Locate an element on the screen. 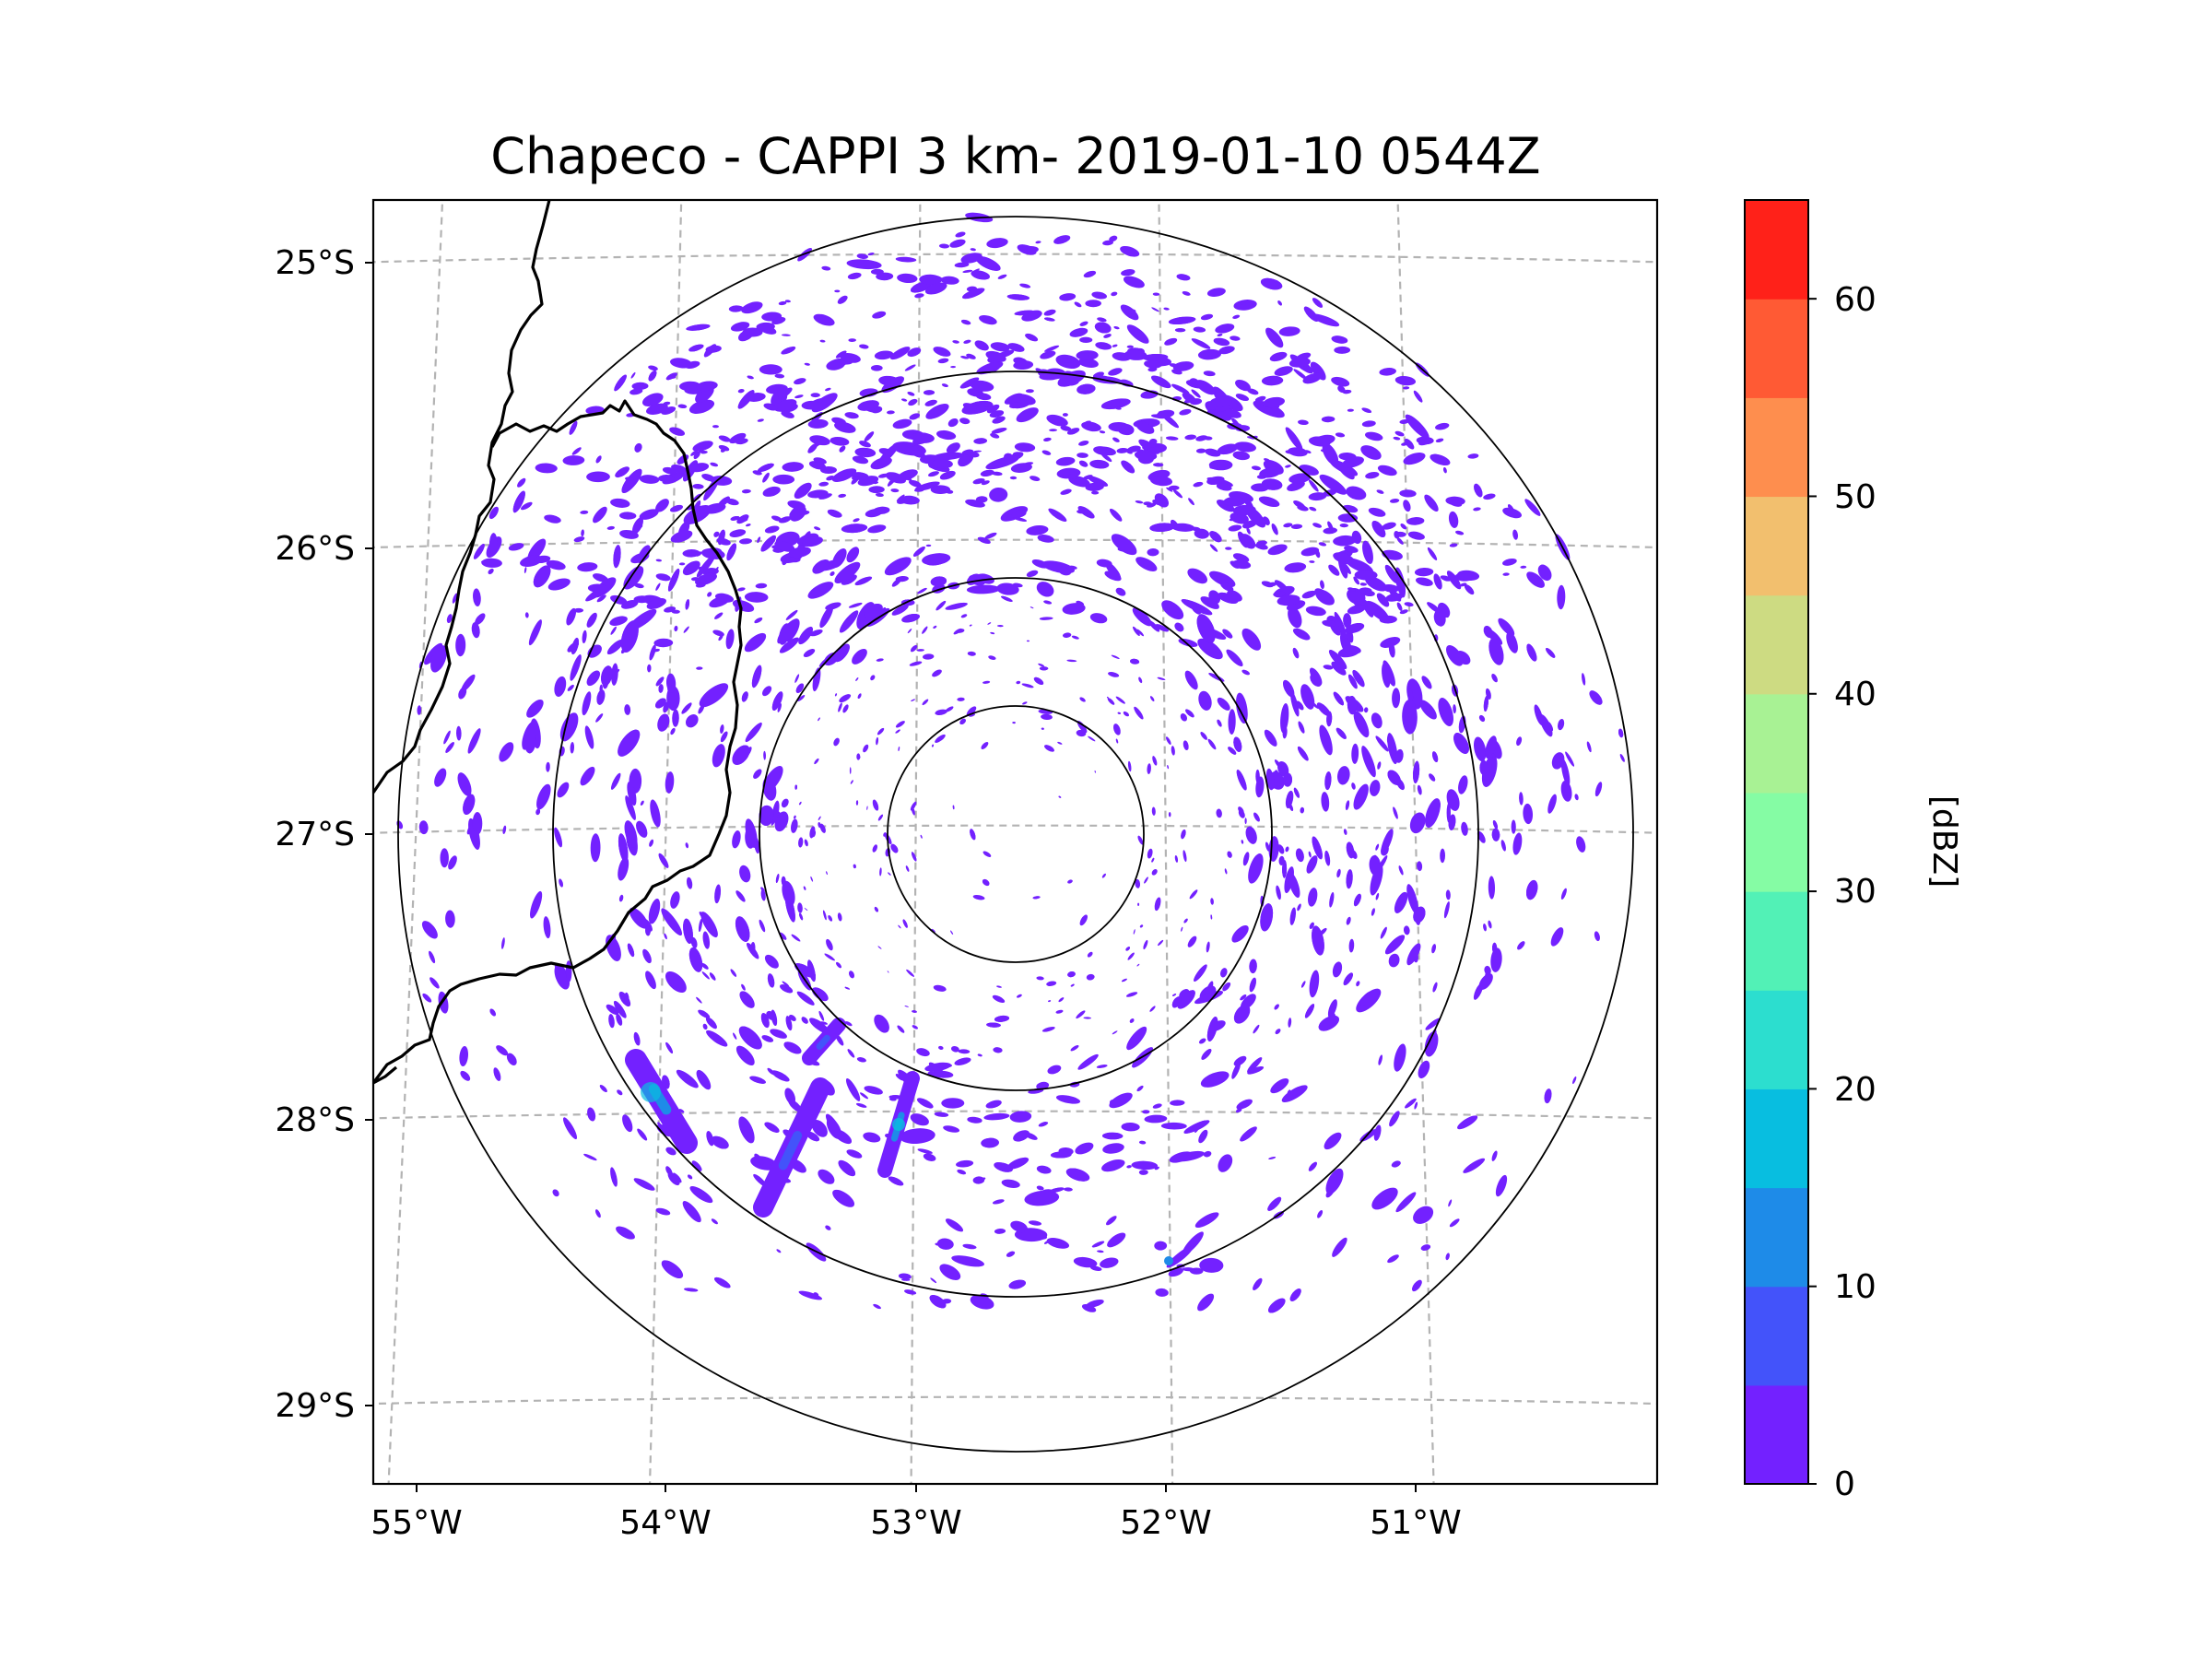 The width and height of the screenshot is (2212, 1659). y-tick-label: 29°S is located at coordinates (315, 1406).